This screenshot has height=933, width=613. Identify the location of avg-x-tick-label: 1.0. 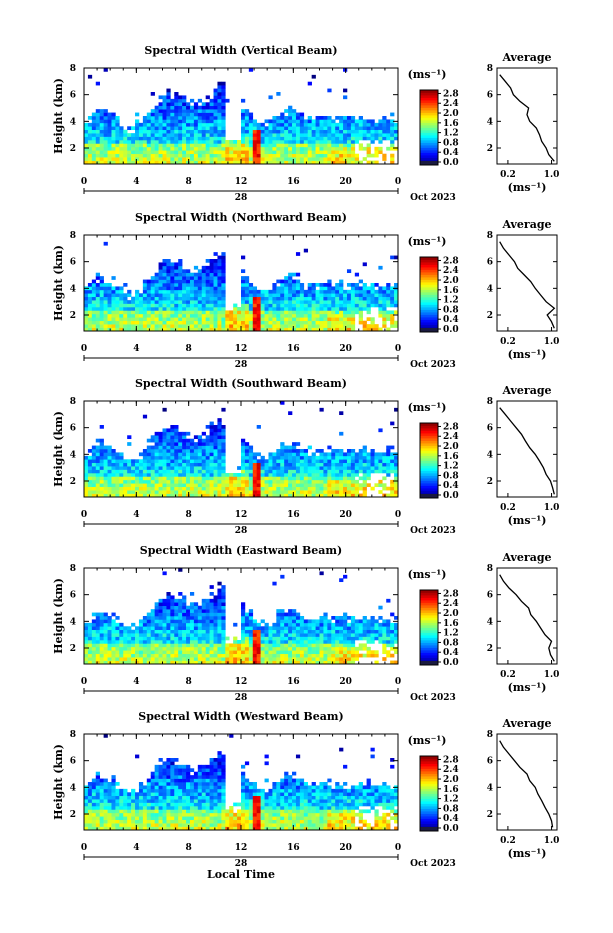
(552, 175).